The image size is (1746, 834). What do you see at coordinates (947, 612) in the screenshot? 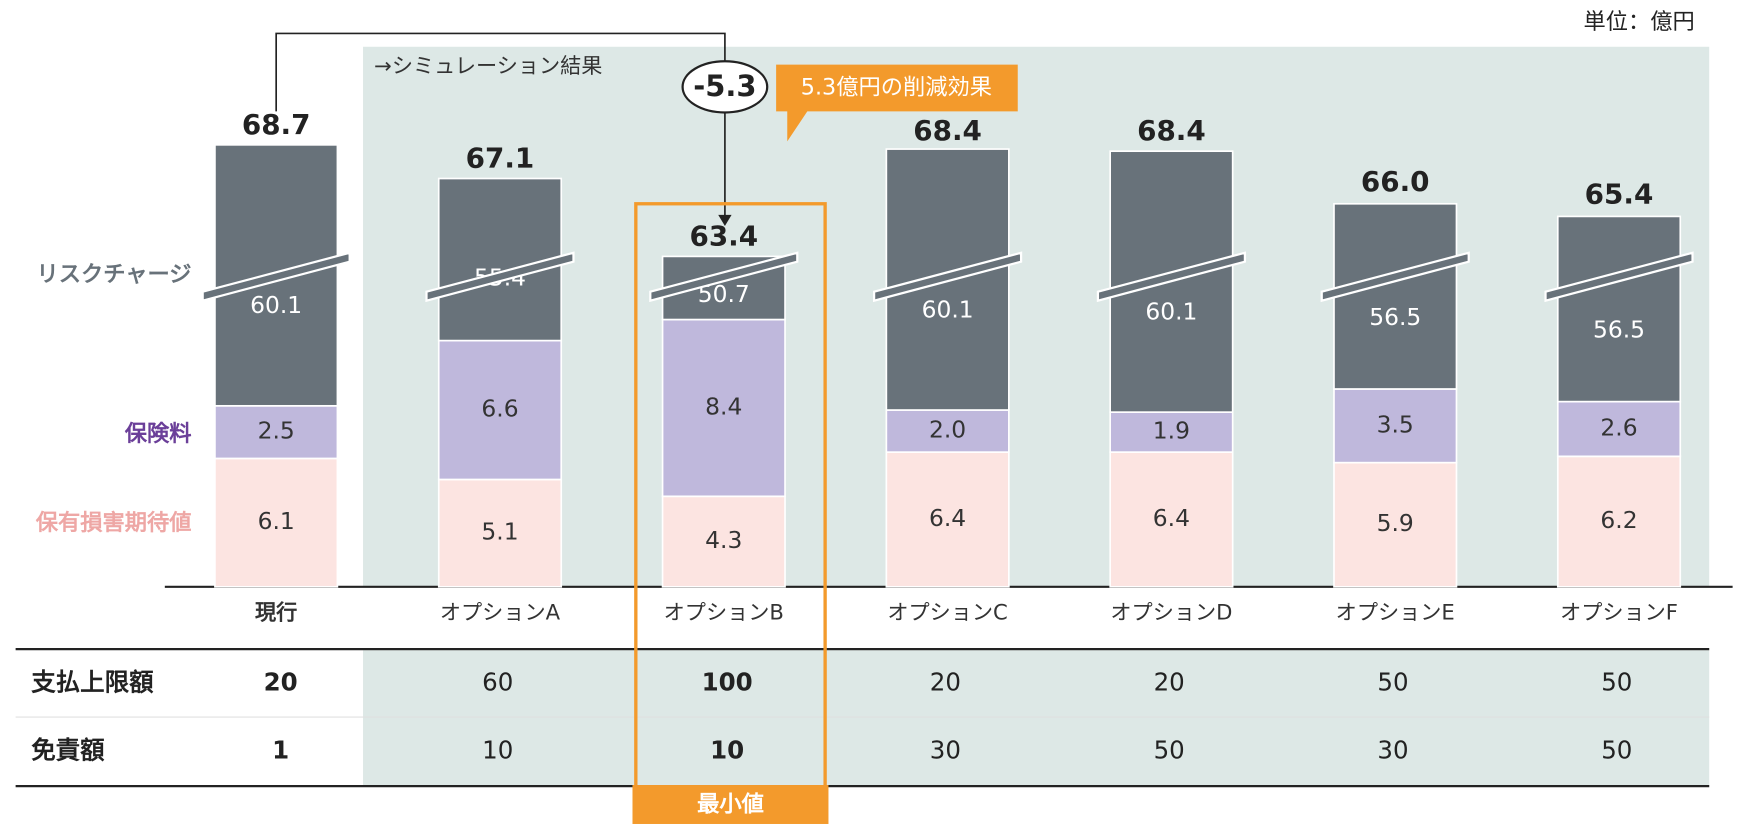
I see `category-label: オプションC` at bounding box center [947, 612].